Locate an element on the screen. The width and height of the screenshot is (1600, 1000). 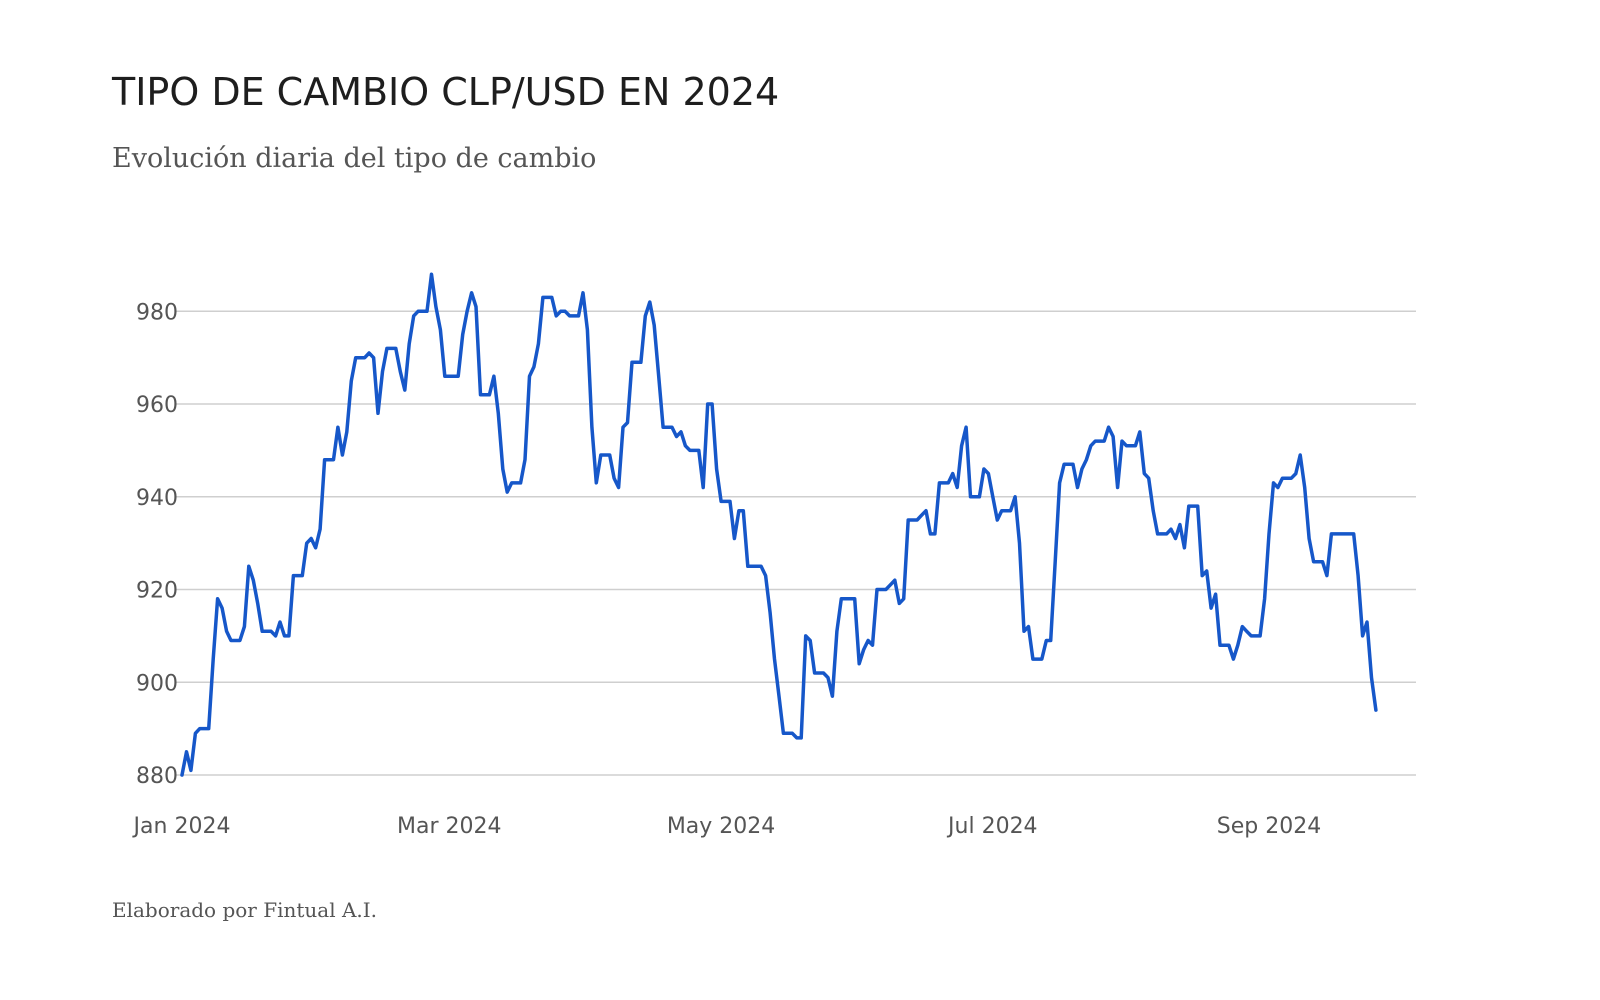
chart-title: TIPO DE CAMBIO CLP/USD EN 2024 is located at coordinates (446, 92).